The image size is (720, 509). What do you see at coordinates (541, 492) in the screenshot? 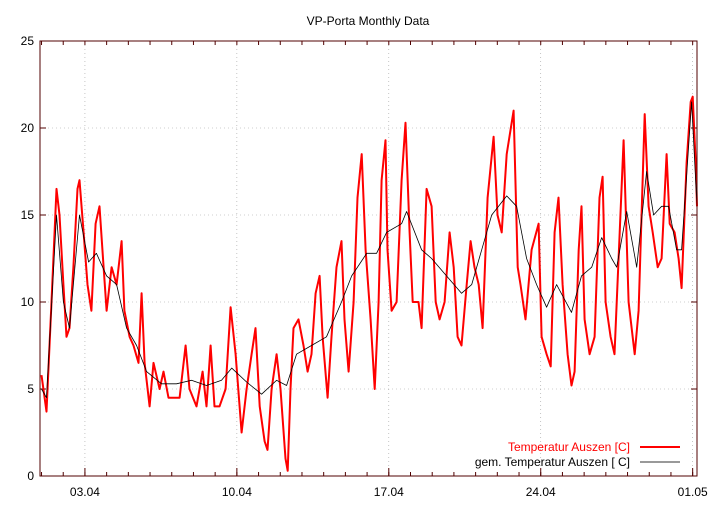
I see `x-tick-label: 24.04` at bounding box center [541, 492].